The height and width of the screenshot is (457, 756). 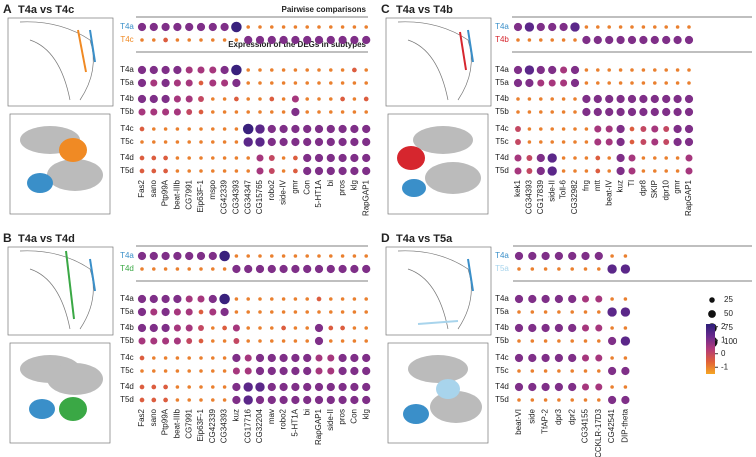 What do you see at coordinates (438, 116) in the screenshot?
I see `thumb-c` at bounding box center [438, 116].